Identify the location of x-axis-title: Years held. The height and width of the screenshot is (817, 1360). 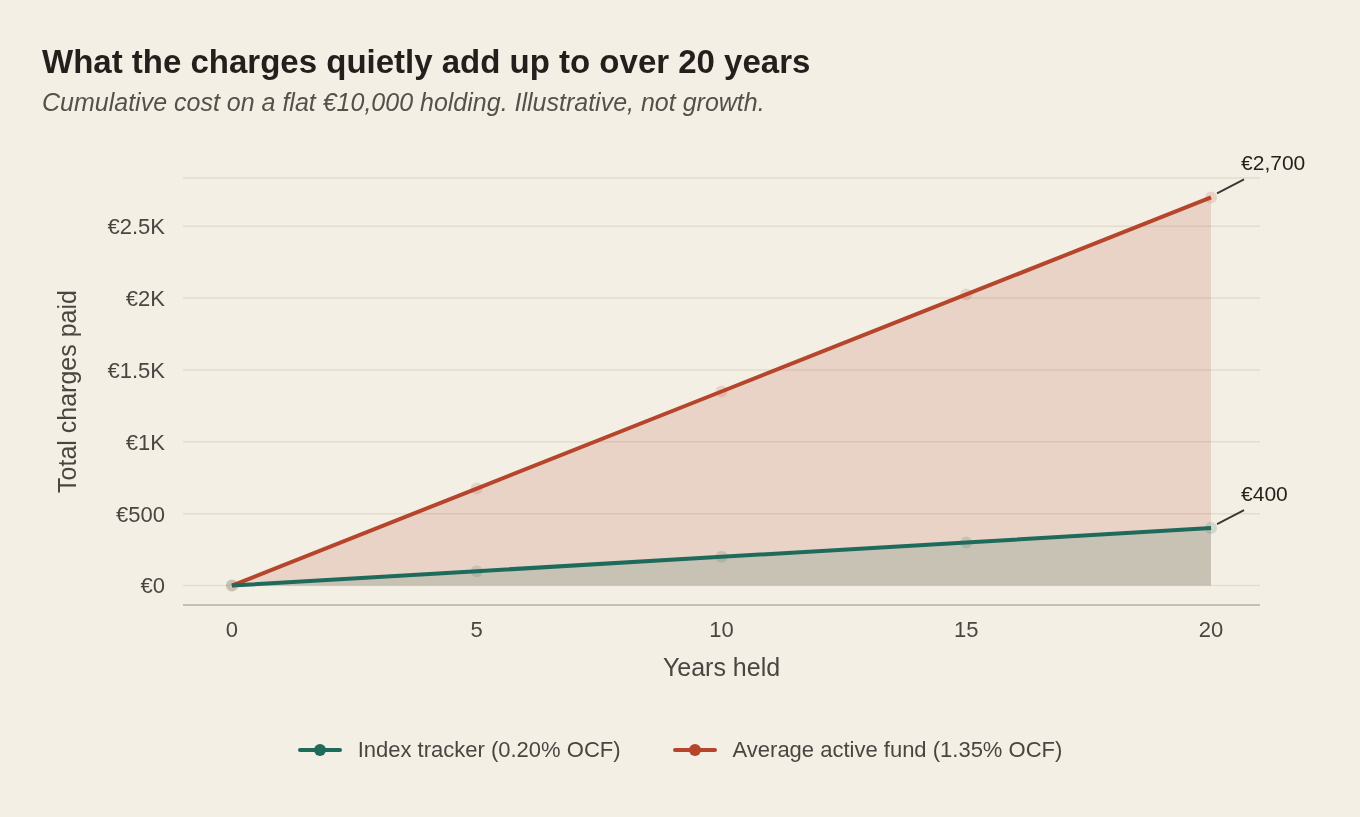
(721, 667).